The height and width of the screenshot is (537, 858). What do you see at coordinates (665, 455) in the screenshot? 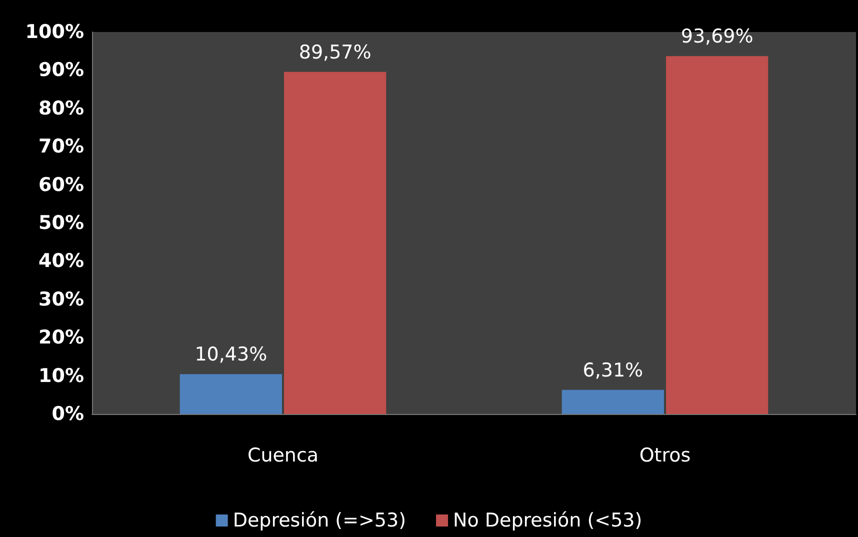
I see `x-tick-label: Otros` at bounding box center [665, 455].